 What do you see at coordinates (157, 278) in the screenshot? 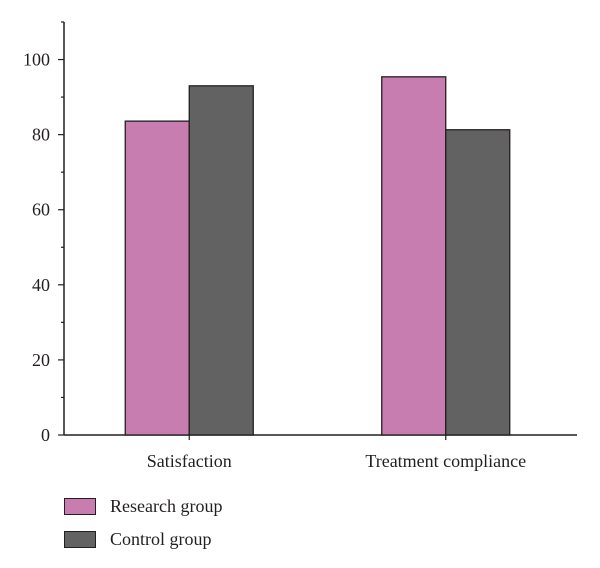
I see `bar-research-group-satisfaction` at bounding box center [157, 278].